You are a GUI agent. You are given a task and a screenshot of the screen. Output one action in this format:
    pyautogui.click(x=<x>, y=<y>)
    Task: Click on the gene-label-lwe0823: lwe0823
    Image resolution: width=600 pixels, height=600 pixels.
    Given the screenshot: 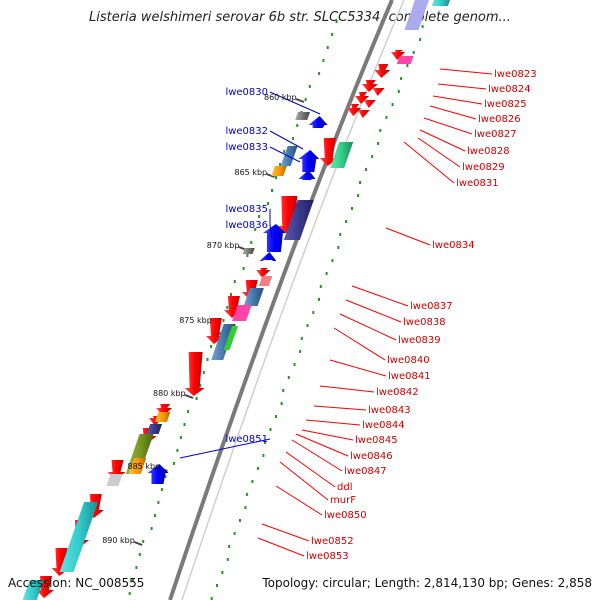 What is the action you would take?
    pyautogui.click(x=515, y=74)
    